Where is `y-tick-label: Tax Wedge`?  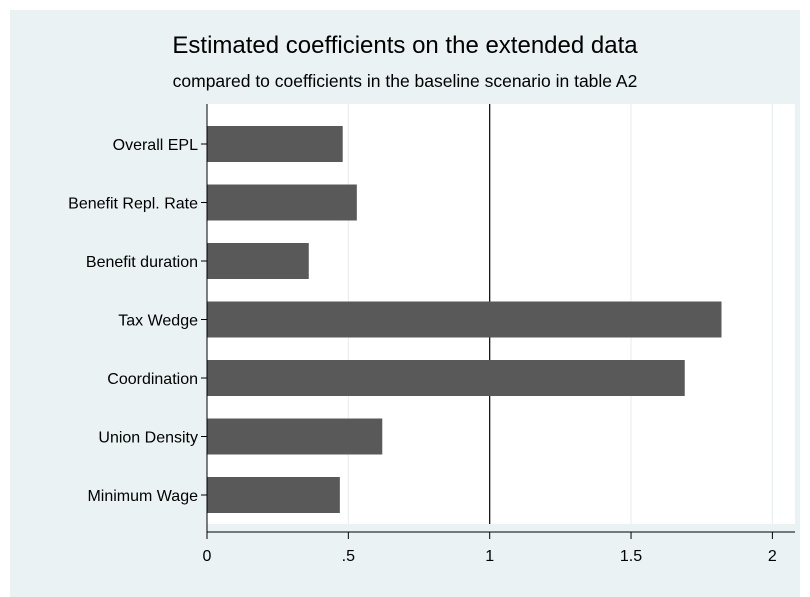 y-tick-label: Tax Wedge is located at coordinates (158, 321).